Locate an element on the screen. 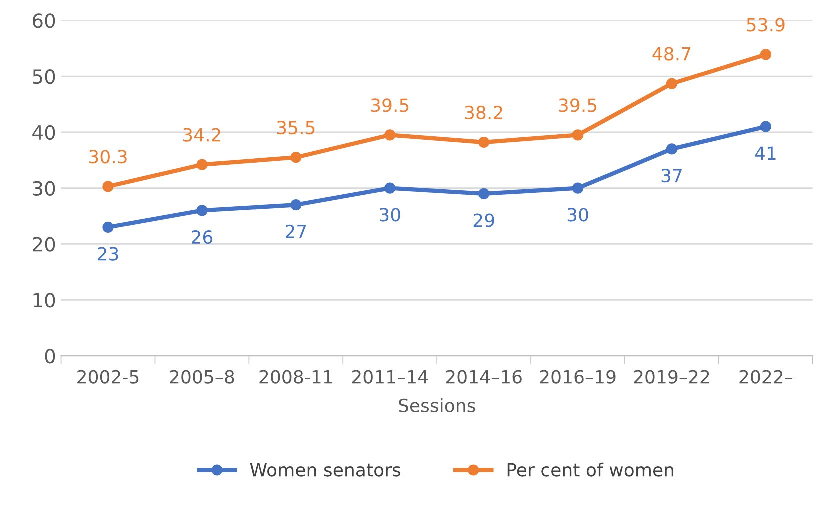  y-tick-label: 30 is located at coordinates (44, 188).